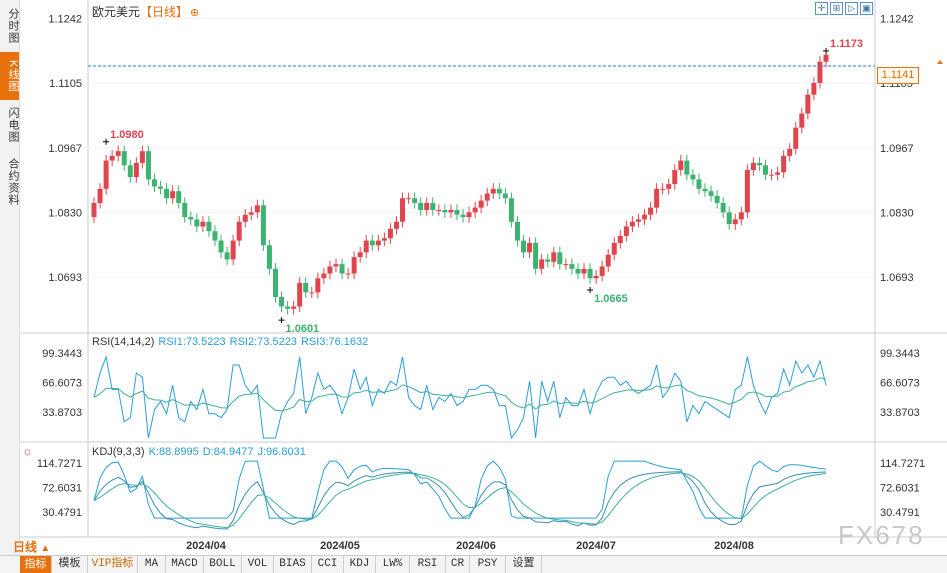 The width and height of the screenshot is (947, 573). Describe the element at coordinates (62, 354) in the screenshot. I see `rsi-tick-left: 99.3443` at that location.